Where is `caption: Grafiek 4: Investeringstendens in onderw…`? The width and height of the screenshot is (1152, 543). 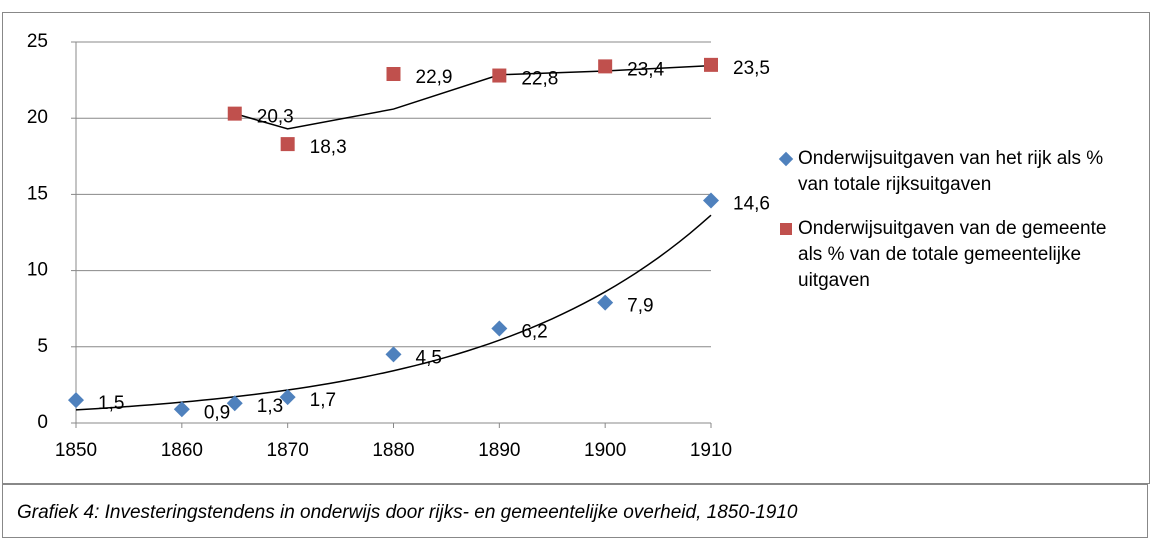 caption: Grafiek 4: Investeringstendens in onderw… is located at coordinates (575, 511).